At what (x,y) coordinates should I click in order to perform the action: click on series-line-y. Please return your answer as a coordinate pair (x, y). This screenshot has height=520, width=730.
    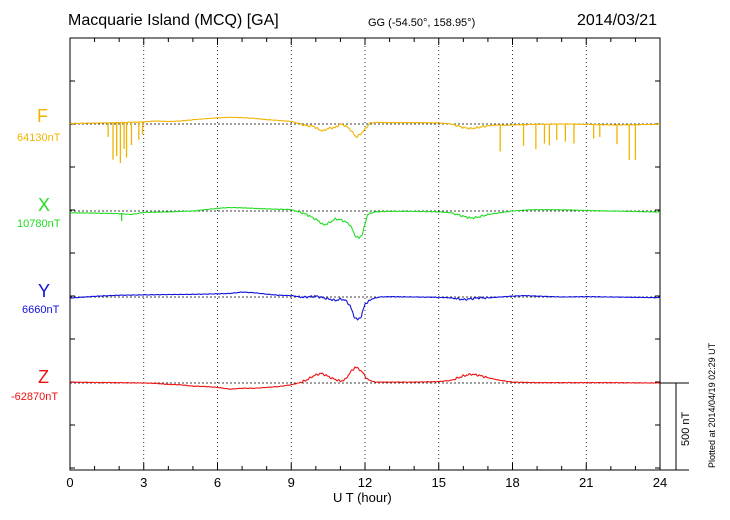
    Looking at the image, I should click on (365, 306).